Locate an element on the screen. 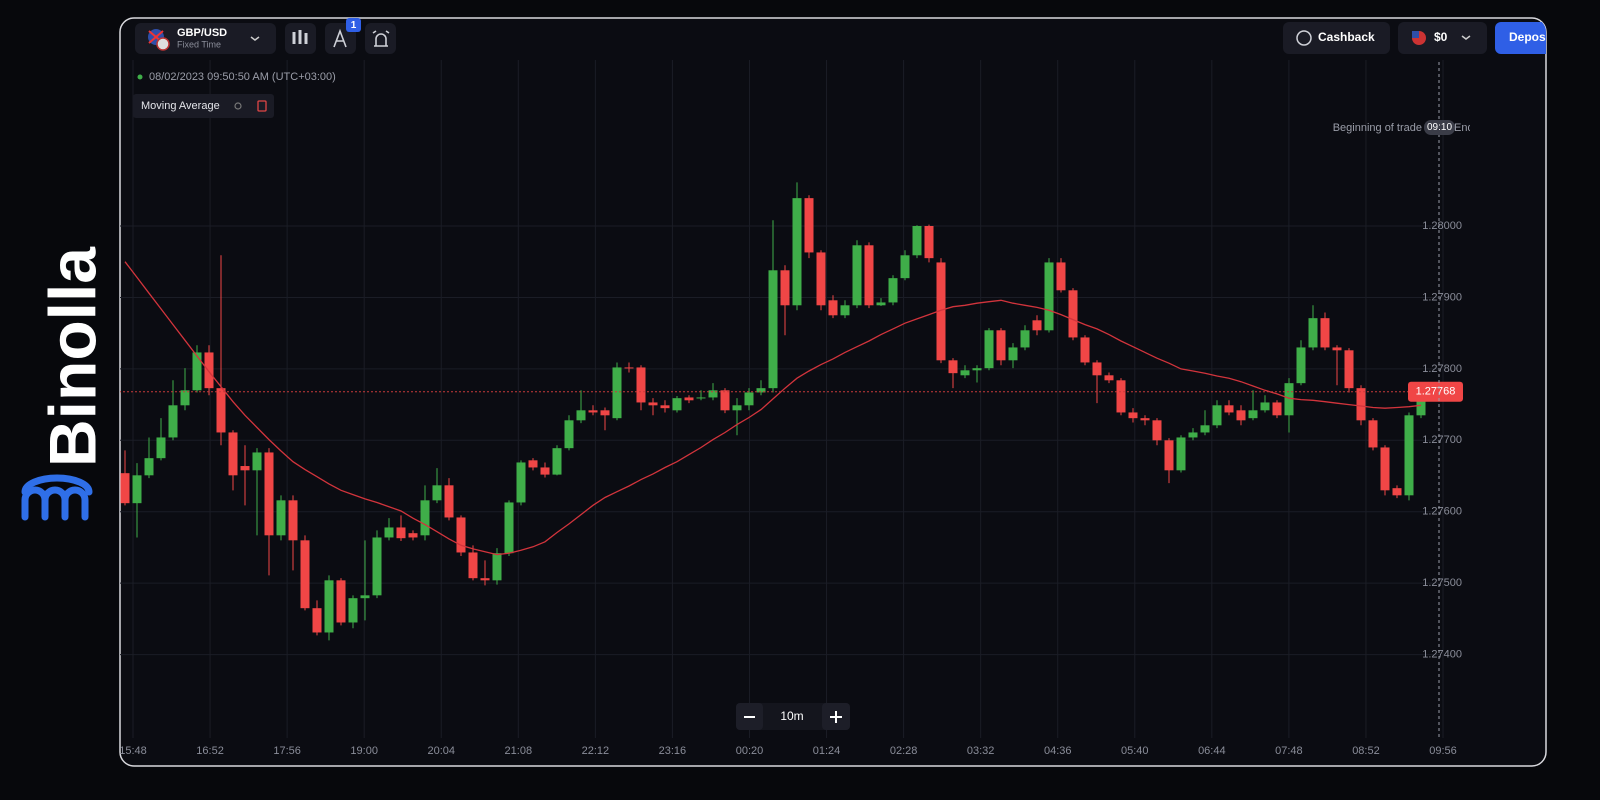 The image size is (1600, 800). zoom-control is located at coordinates (793, 716).